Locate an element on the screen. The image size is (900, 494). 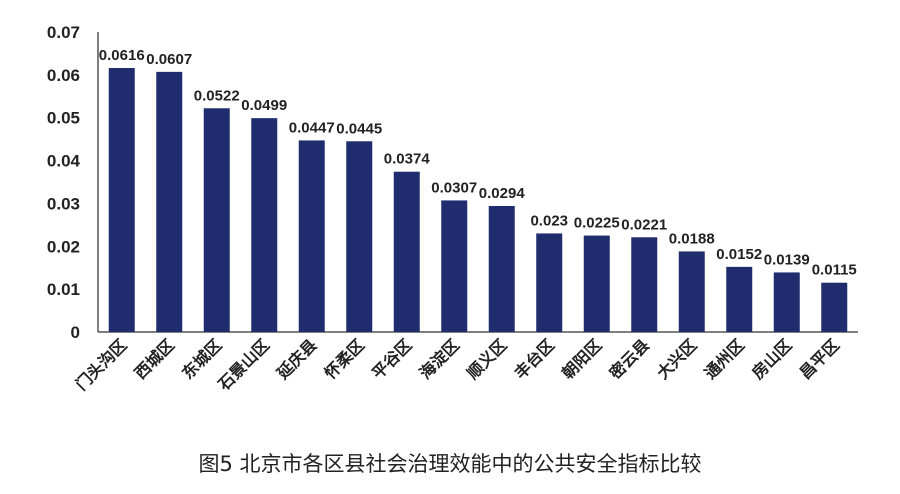
data-label: 0.0522 is located at coordinates (217, 95).